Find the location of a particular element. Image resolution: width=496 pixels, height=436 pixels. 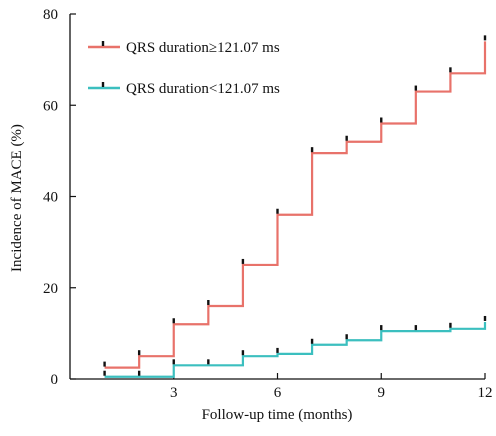

y-tick-label: 80 is located at coordinates (50, 15).